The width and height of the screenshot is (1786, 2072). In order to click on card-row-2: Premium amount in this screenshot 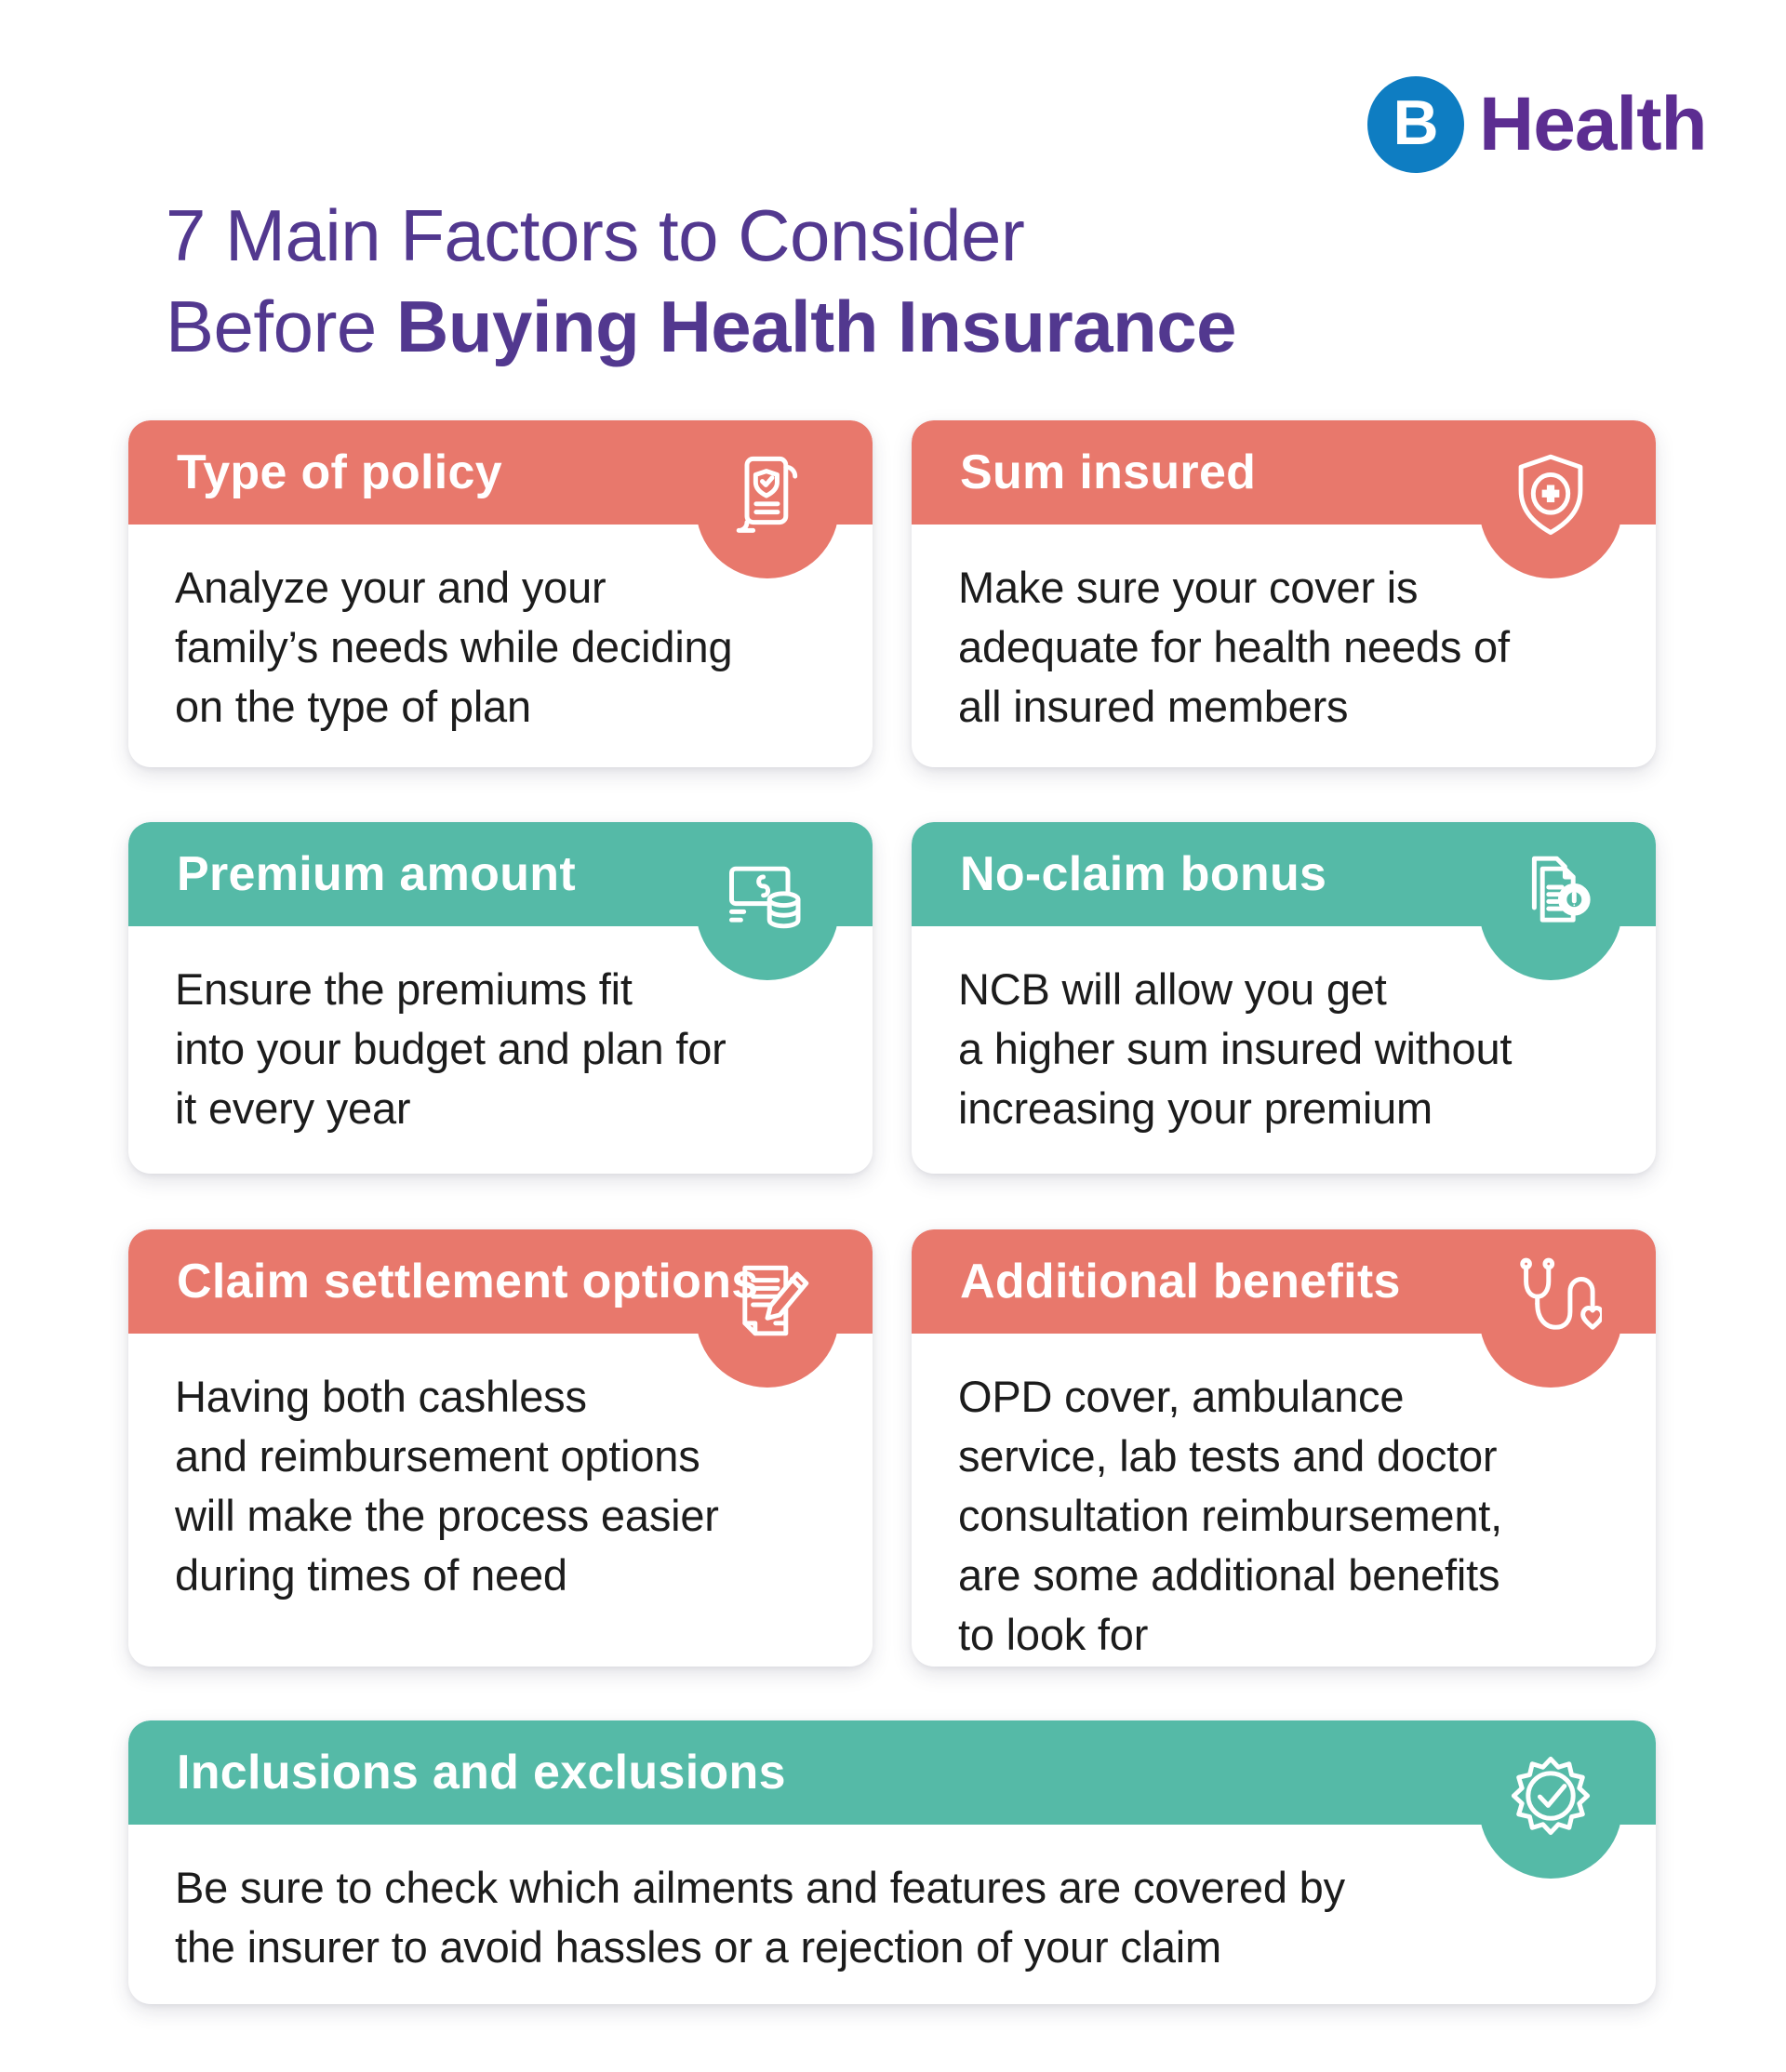, I will do `click(893, 998)`.